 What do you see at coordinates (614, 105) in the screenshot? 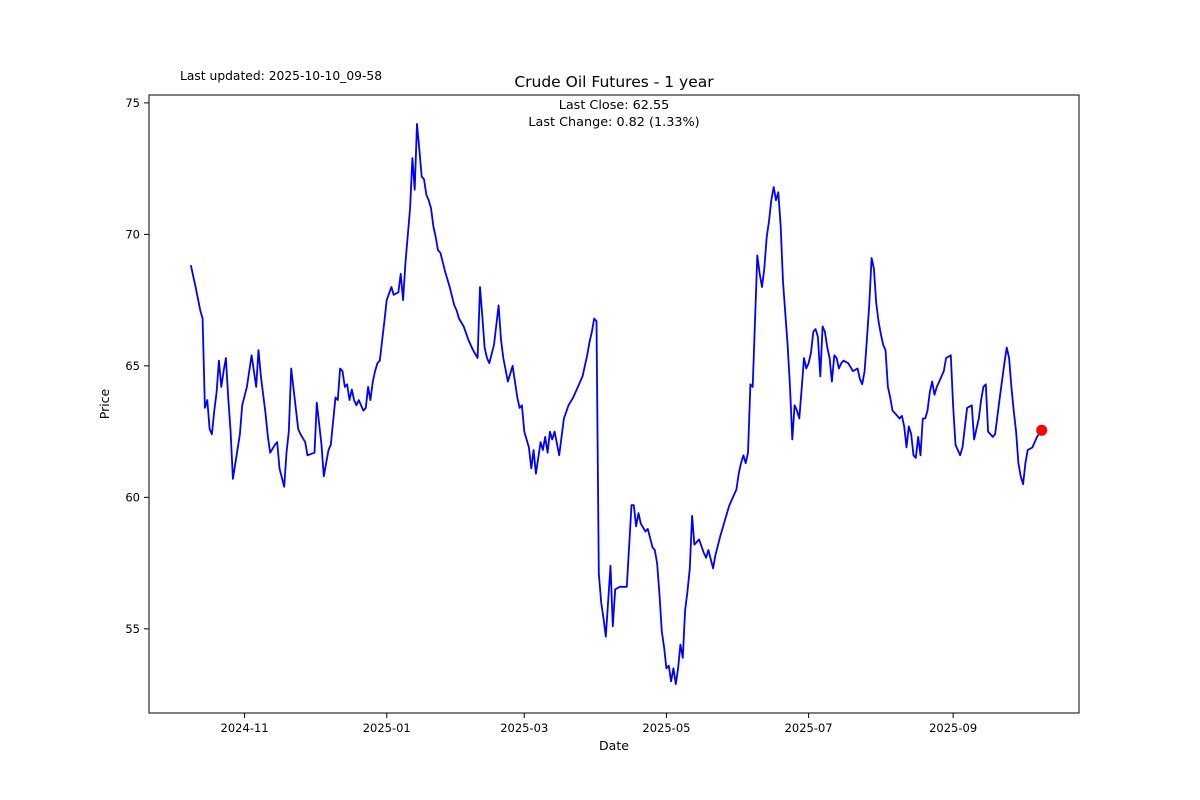
I see `last-close-annotation: Last Close: 62.55` at bounding box center [614, 105].